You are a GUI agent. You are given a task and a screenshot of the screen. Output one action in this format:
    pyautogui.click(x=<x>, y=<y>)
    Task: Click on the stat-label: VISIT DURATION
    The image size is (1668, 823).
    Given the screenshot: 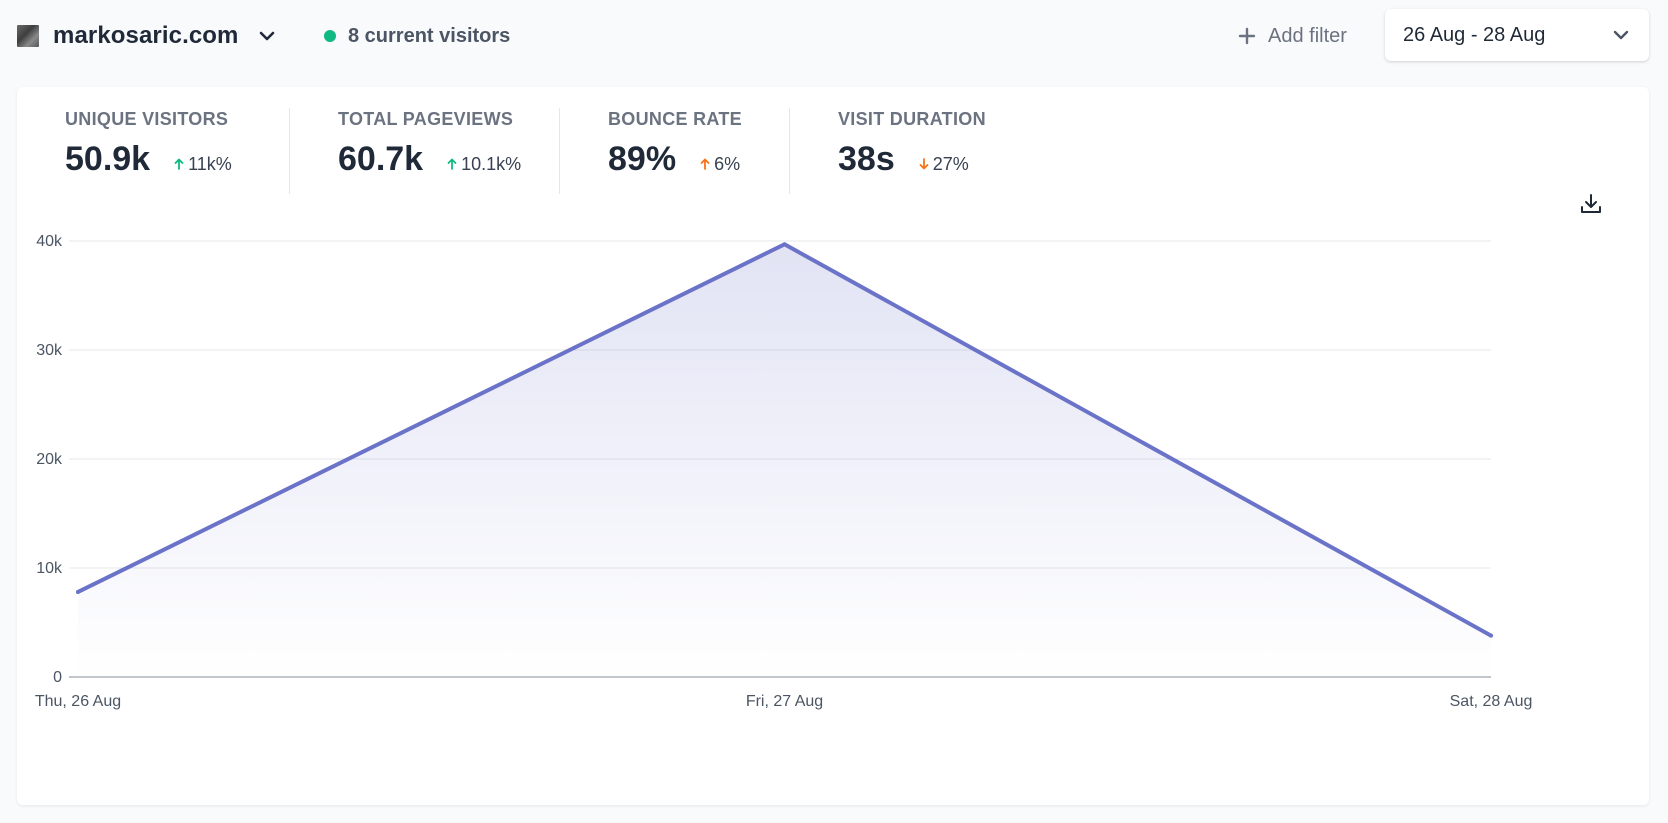 What is the action you would take?
    pyautogui.click(x=912, y=119)
    